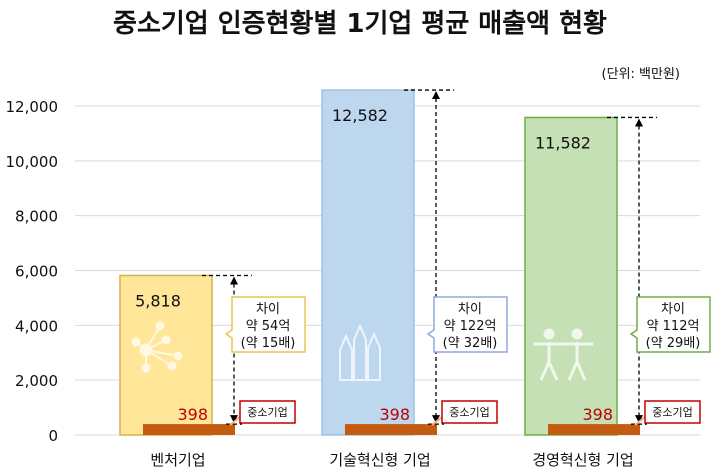  What do you see at coordinates (641, 74) in the screenshot?
I see `unit-label: (단위: 백만원)` at bounding box center [641, 74].